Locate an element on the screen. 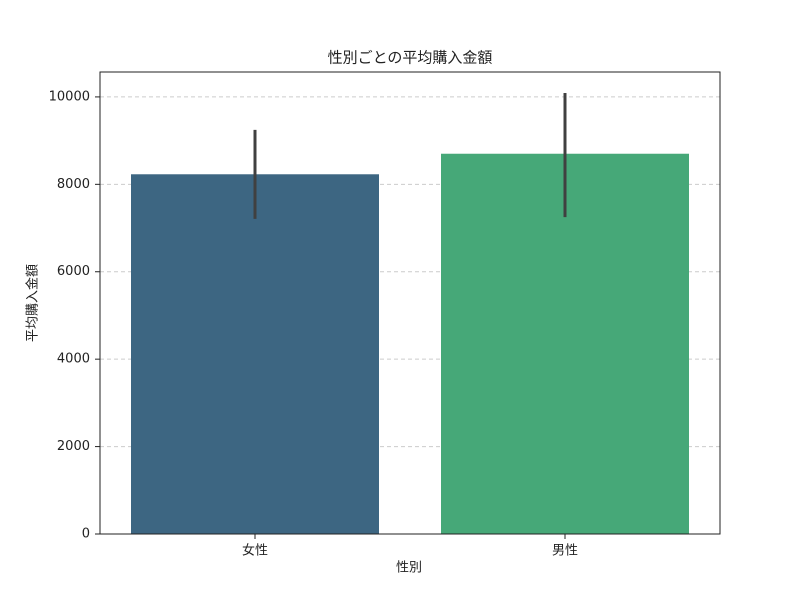 Image resolution: width=800 pixels, height=600 pixels. x-tick-label: 男性 is located at coordinates (565, 551).